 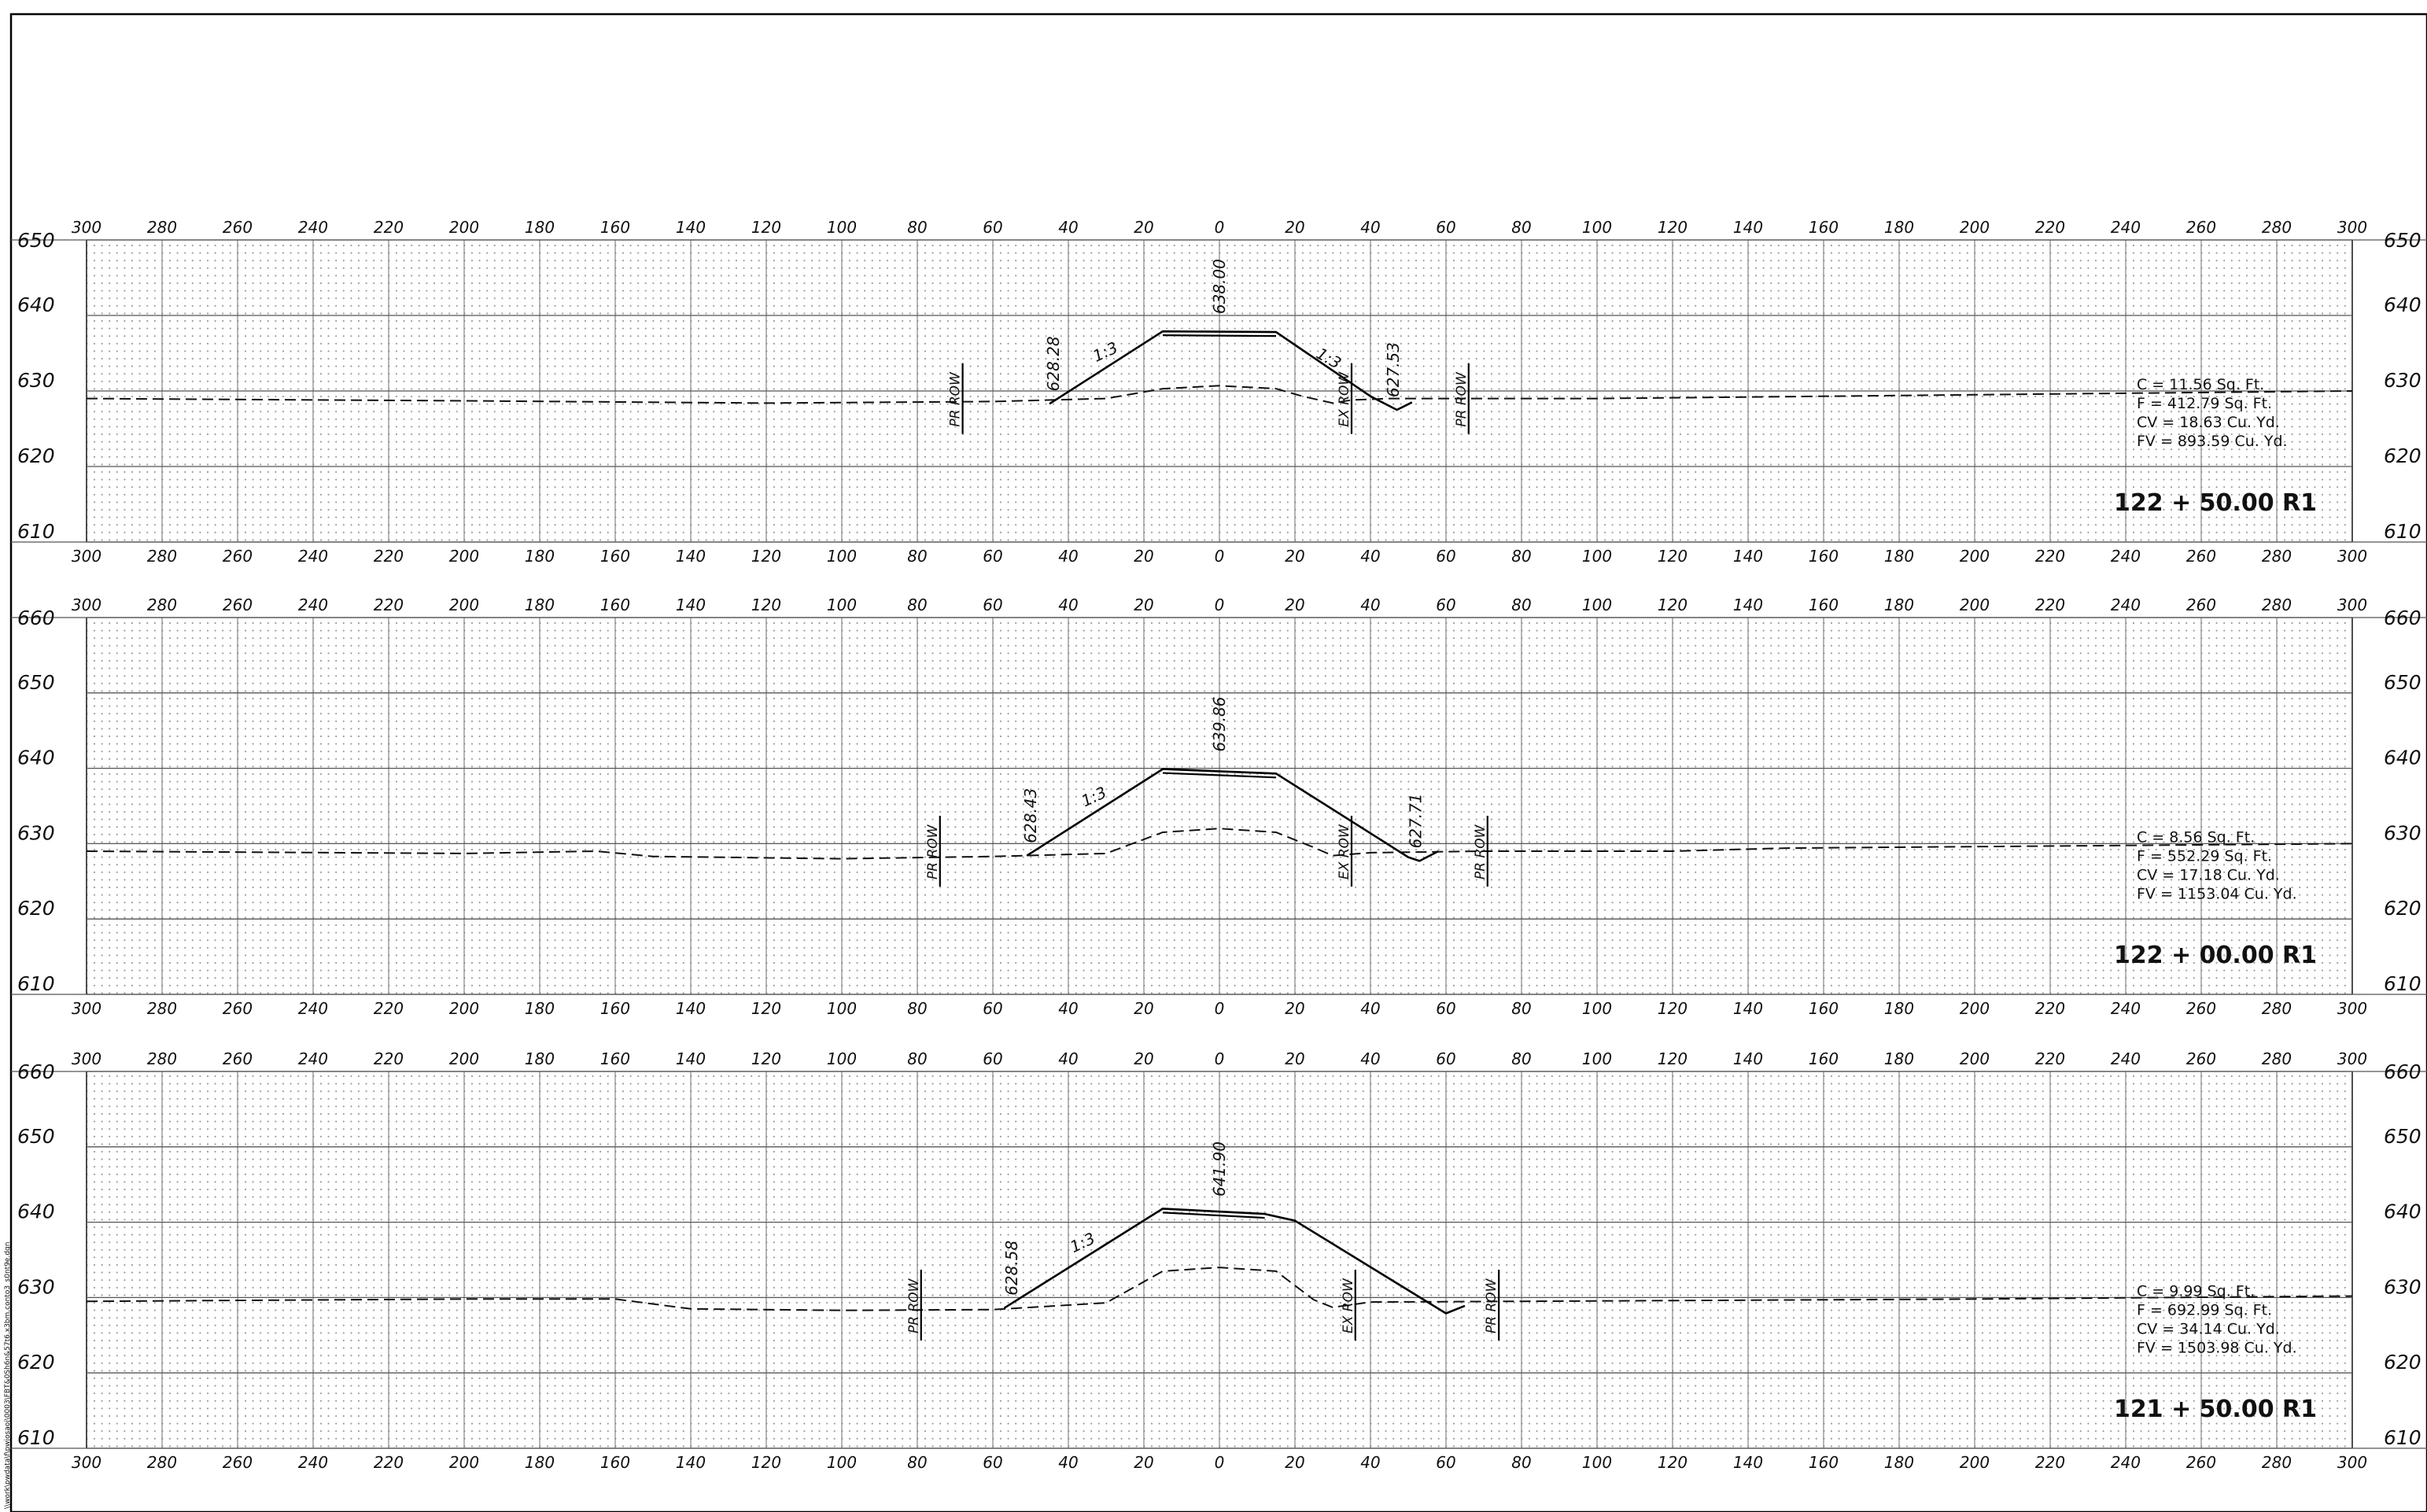 I want to click on offset-tick-label-top: 240, so click(x=313, y=1058).